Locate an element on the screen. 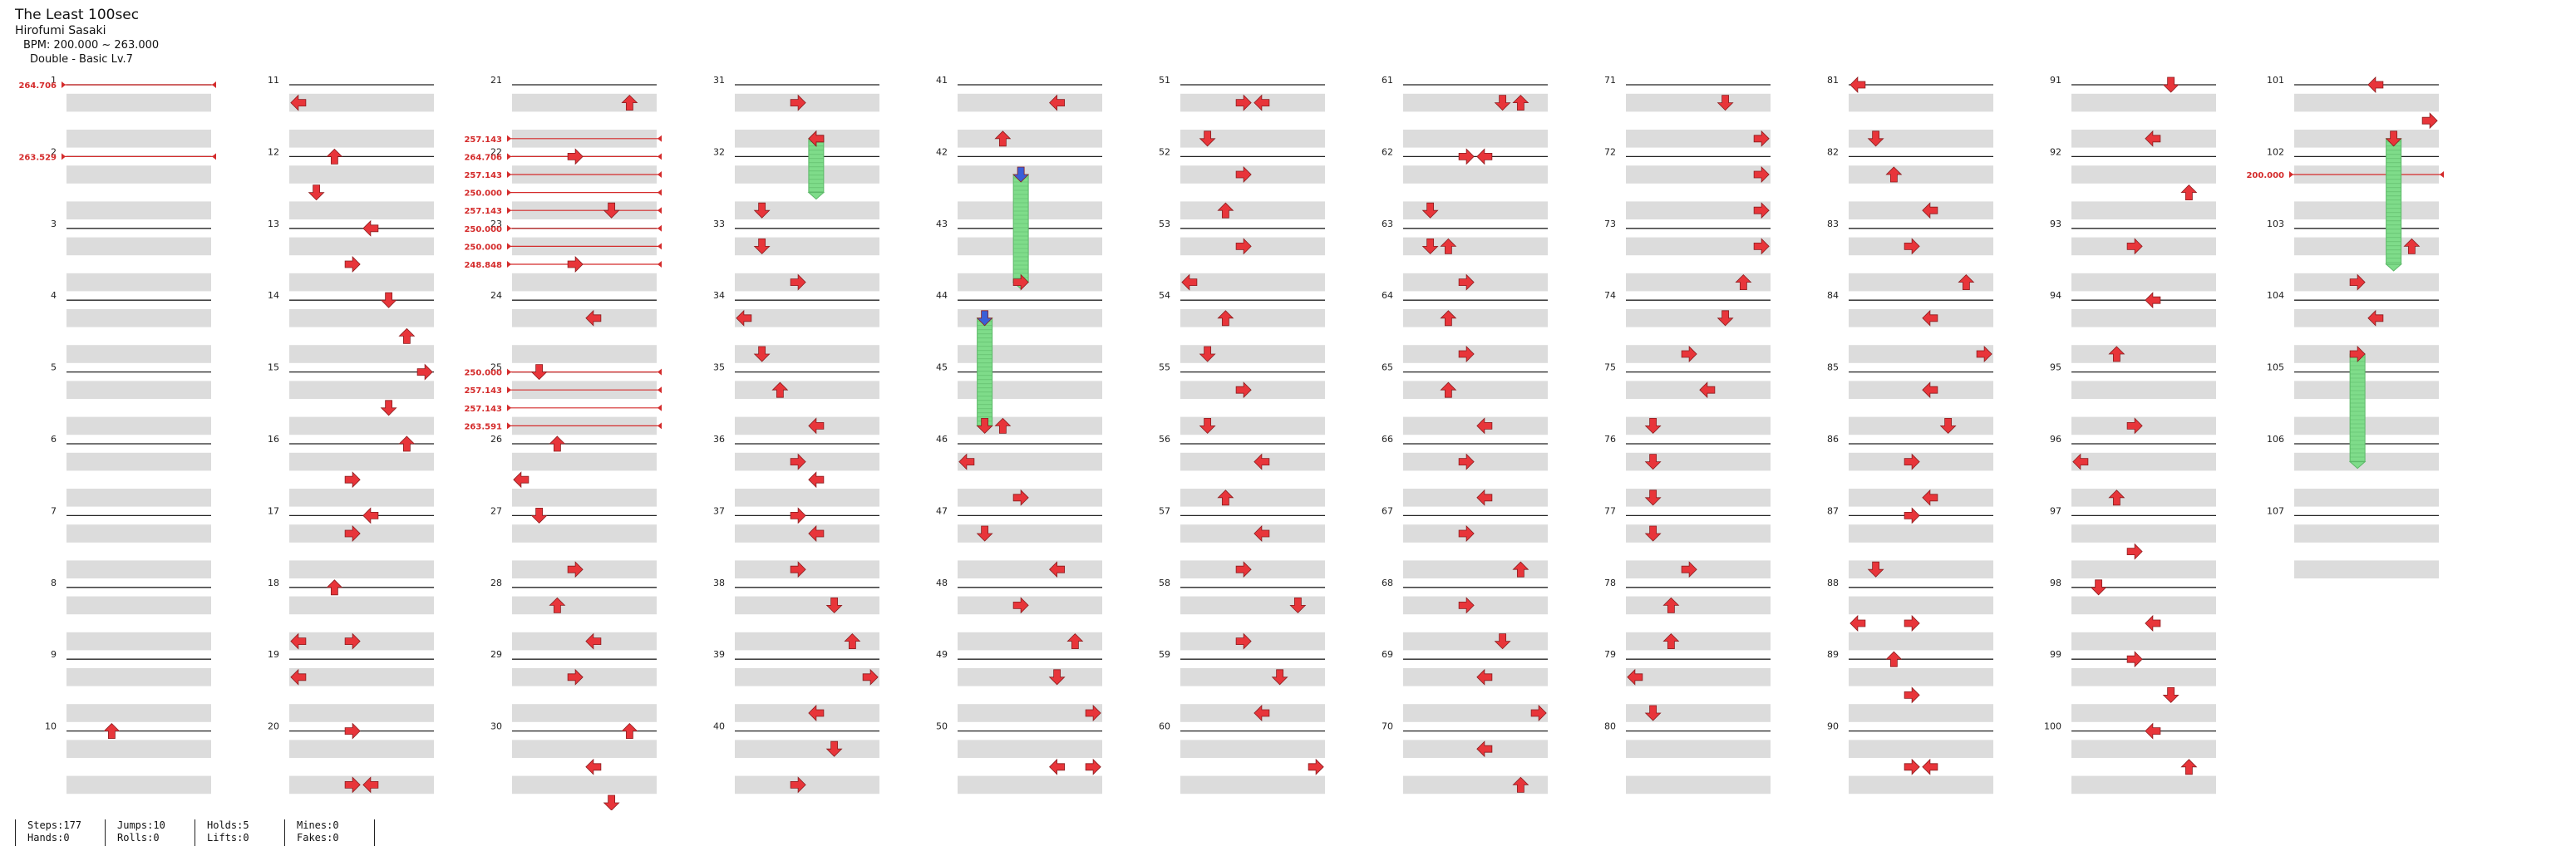 The image size is (2576, 851). measure-number: 26 is located at coordinates (496, 439).